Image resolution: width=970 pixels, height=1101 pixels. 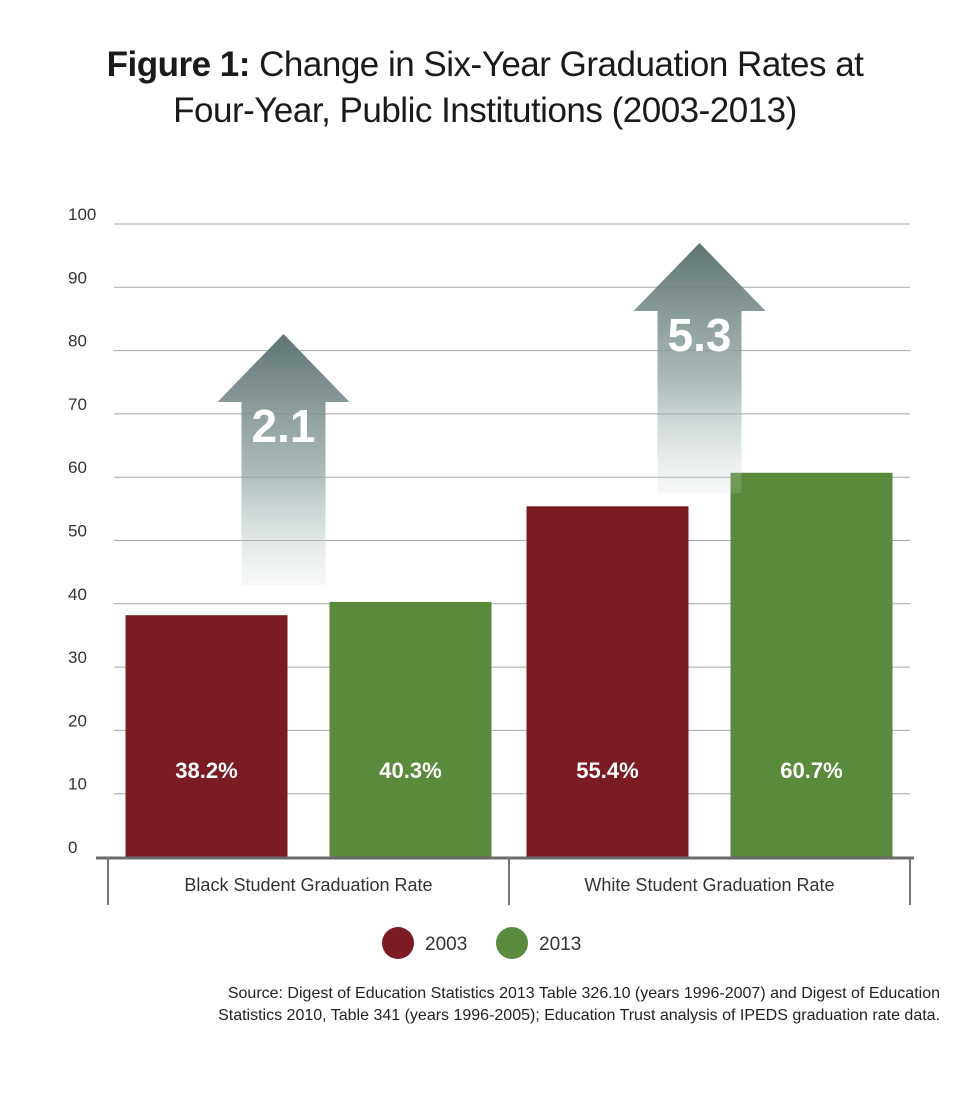 I want to click on y-tick-label: 100, so click(x=82, y=214).